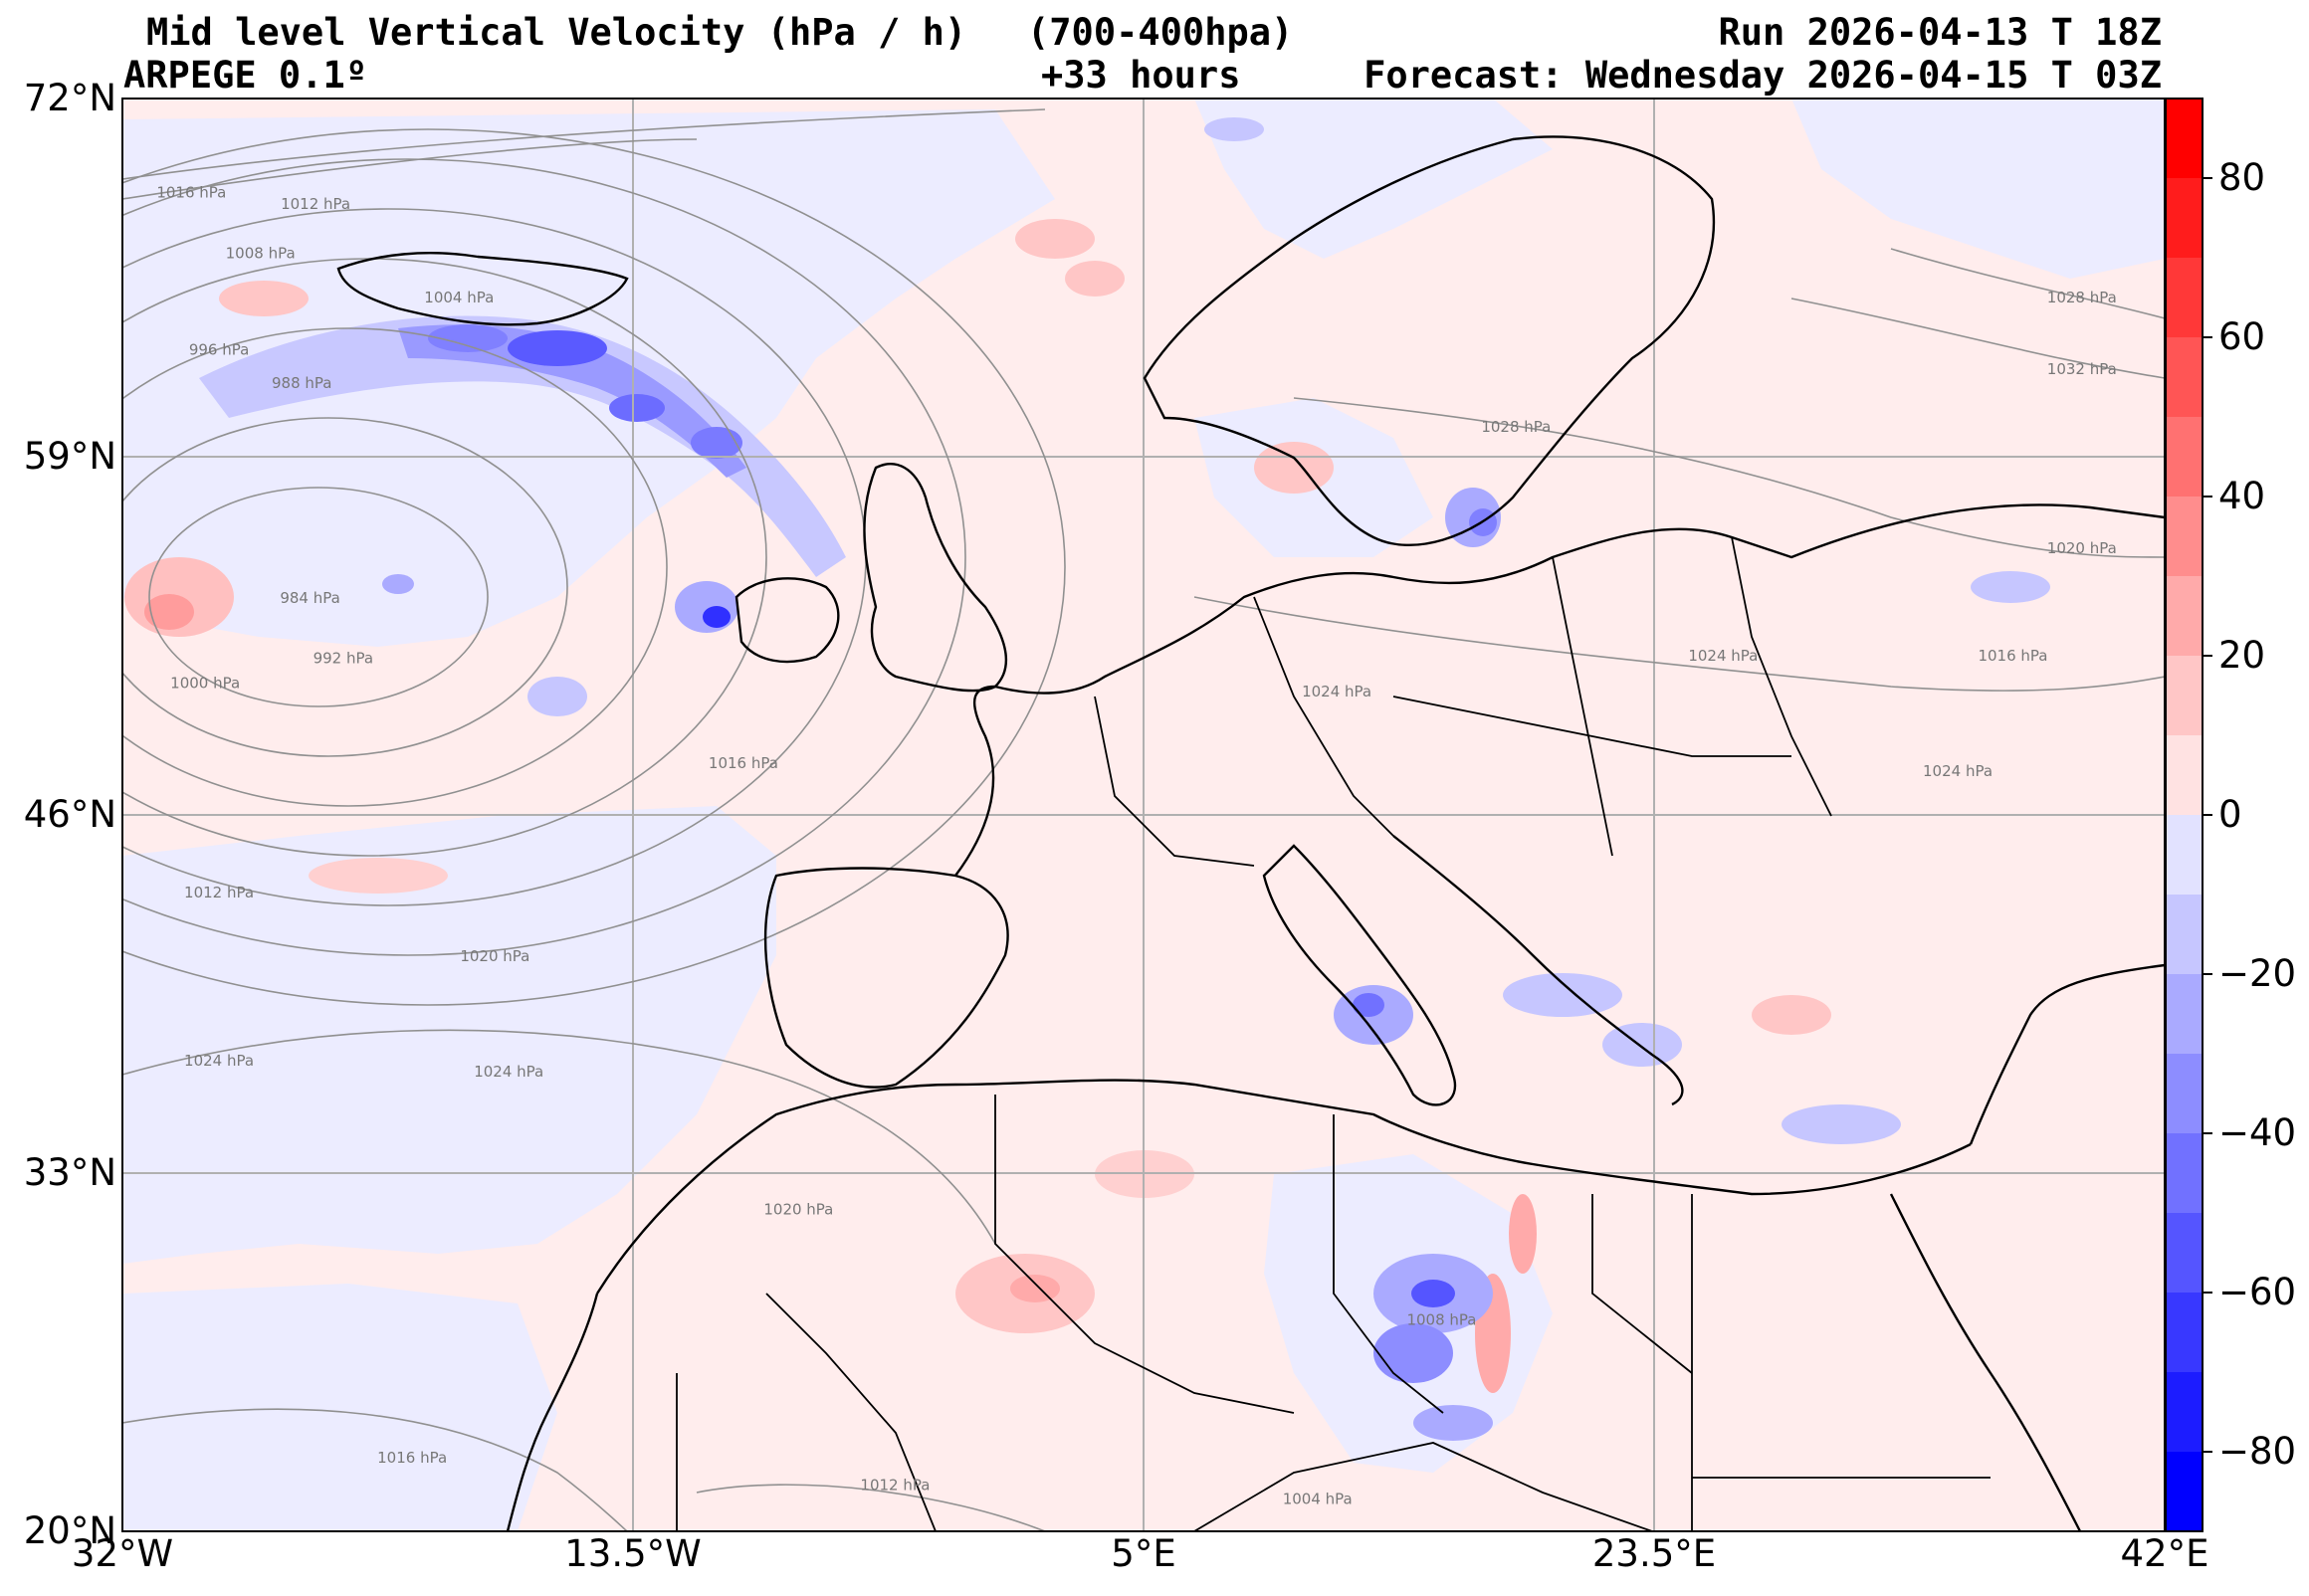  Describe the element at coordinates (1359, 975) in the screenshot. I see `italy-coast` at that location.